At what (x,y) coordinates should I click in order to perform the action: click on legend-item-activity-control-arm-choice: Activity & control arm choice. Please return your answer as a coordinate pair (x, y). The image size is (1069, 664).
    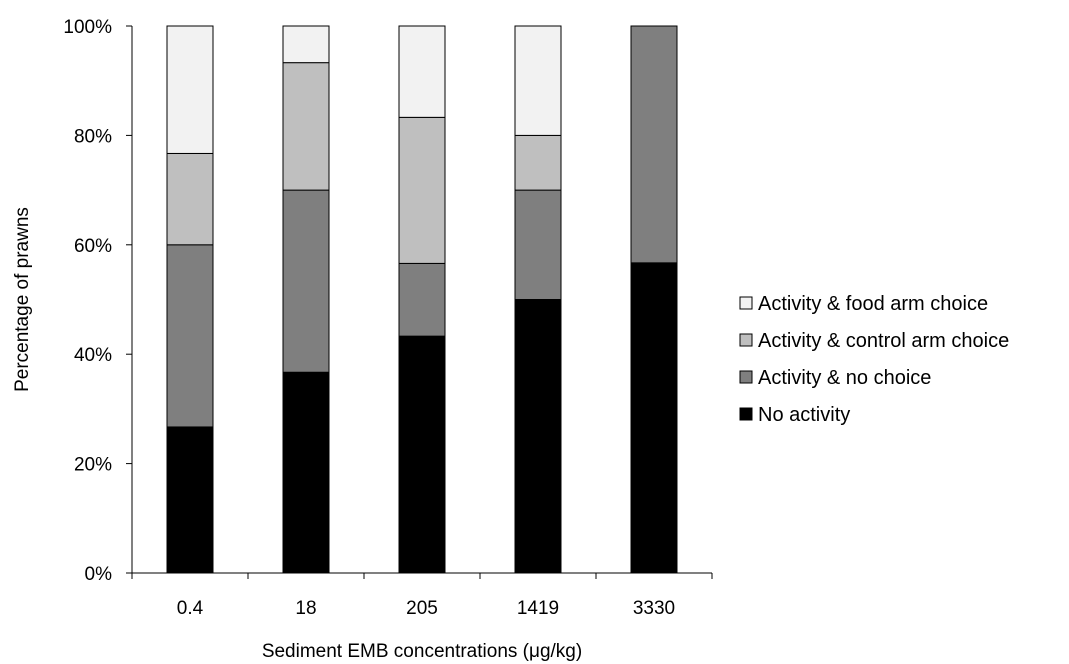
    Looking at the image, I should click on (874, 341).